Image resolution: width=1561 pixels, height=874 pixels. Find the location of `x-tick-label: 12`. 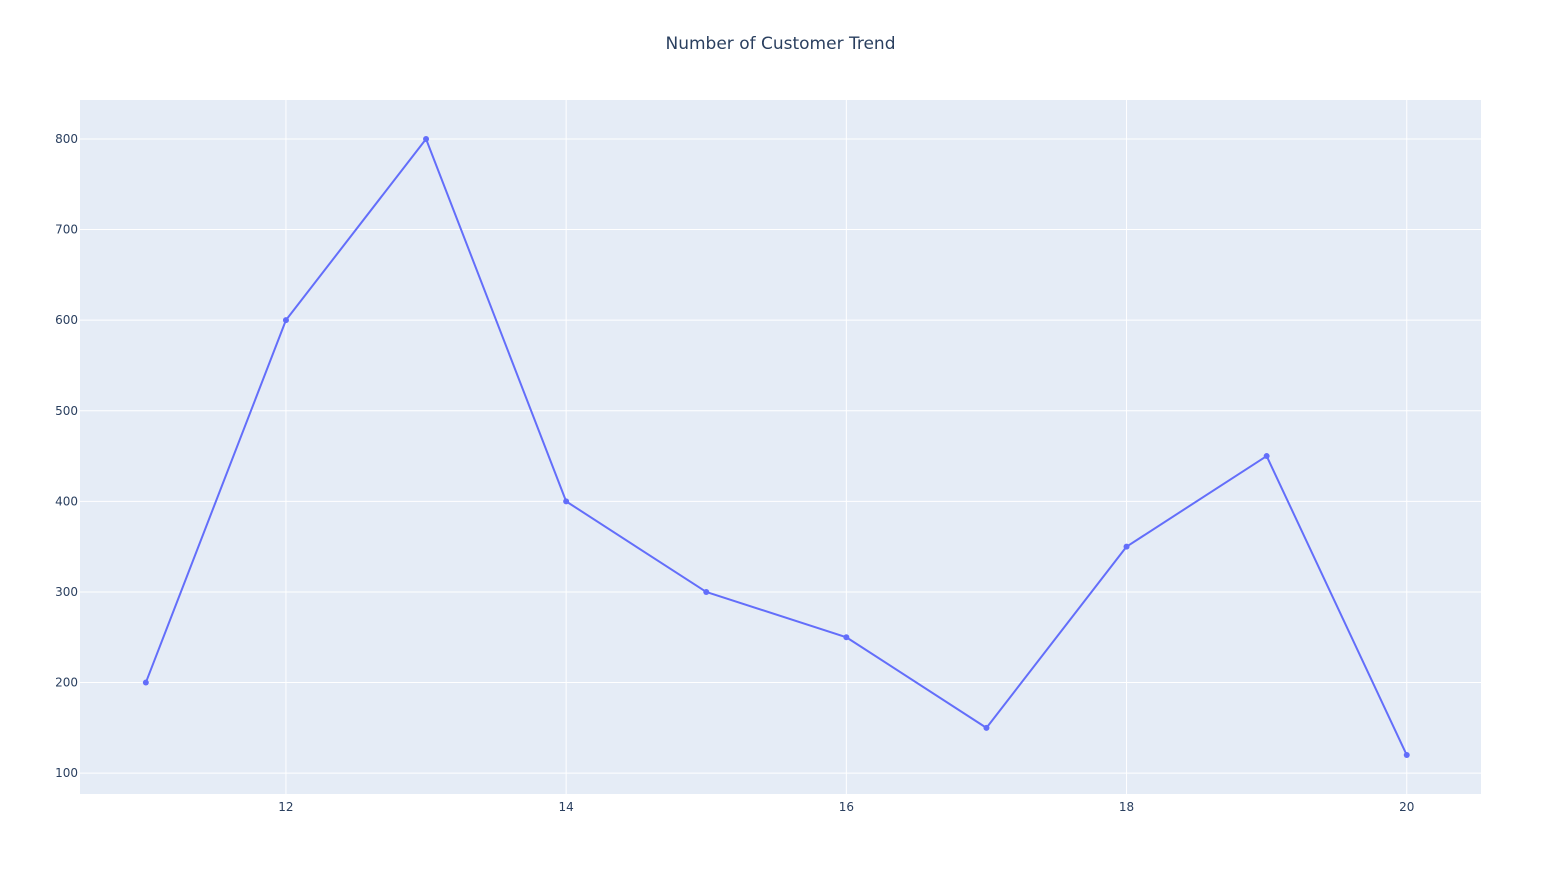

x-tick-label: 12 is located at coordinates (285, 807).